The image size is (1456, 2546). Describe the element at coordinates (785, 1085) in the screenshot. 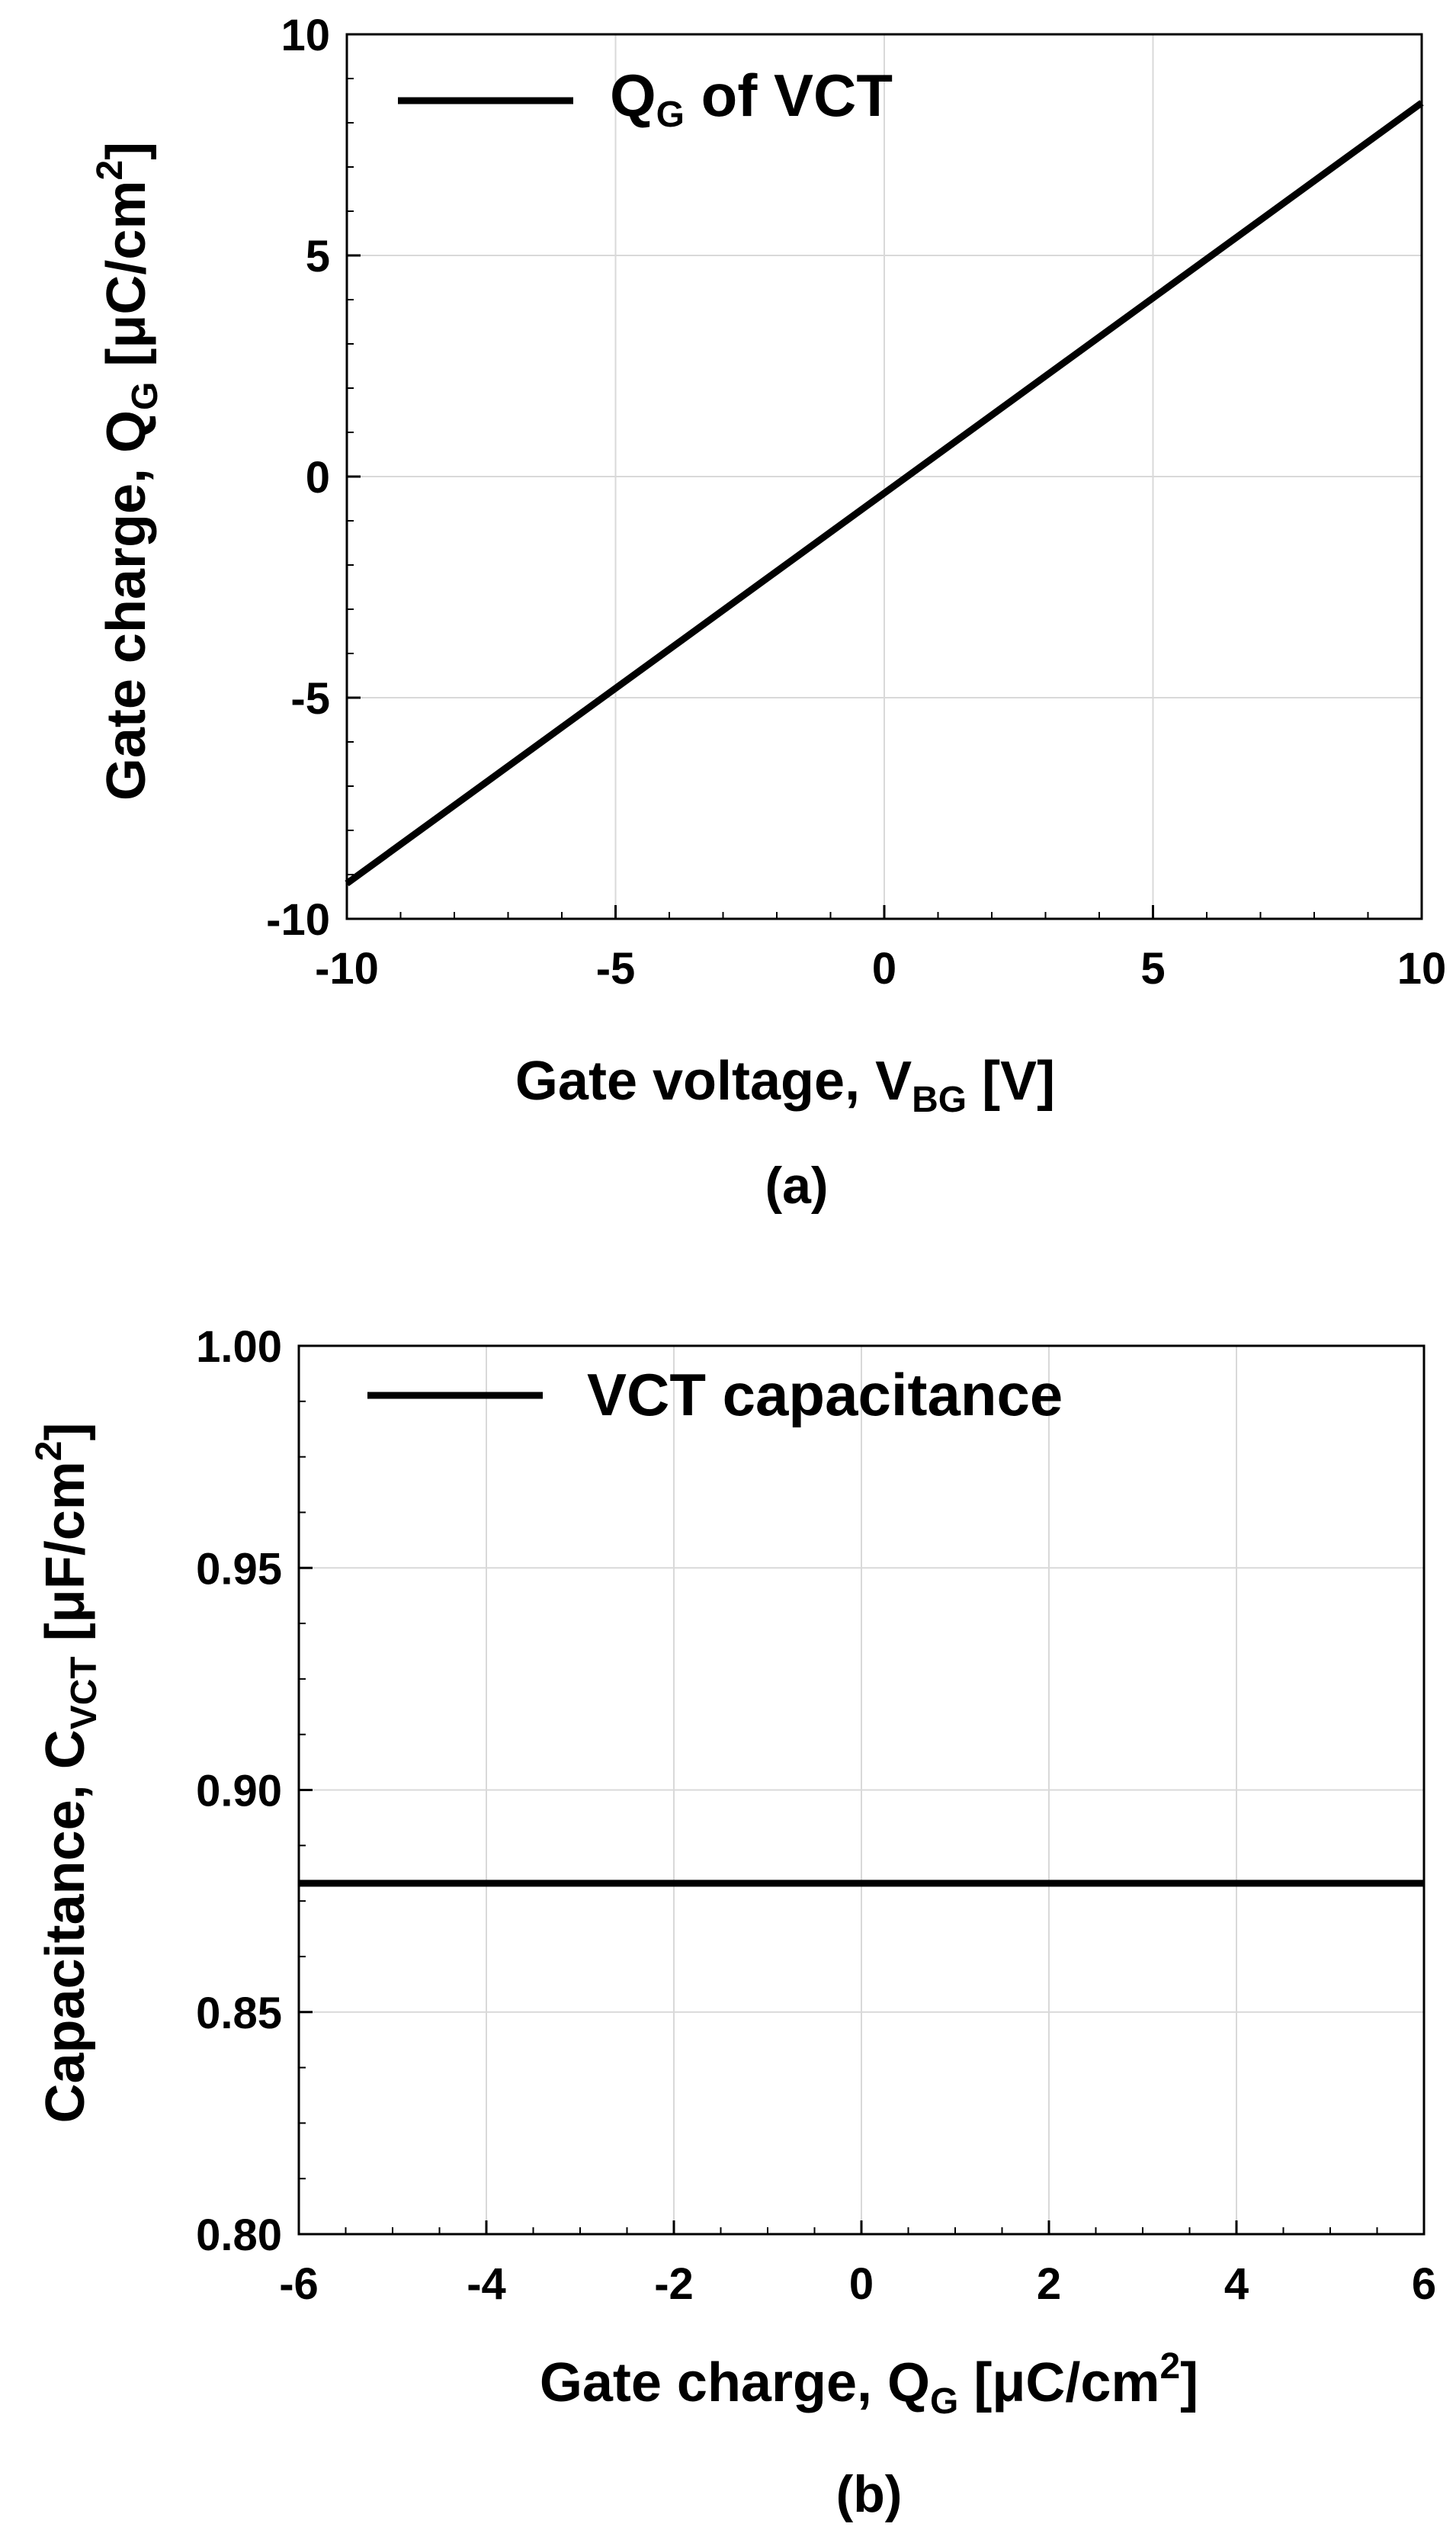

I see `panel-a-x-axis-label: Gate voltage, VBG [V]` at that location.